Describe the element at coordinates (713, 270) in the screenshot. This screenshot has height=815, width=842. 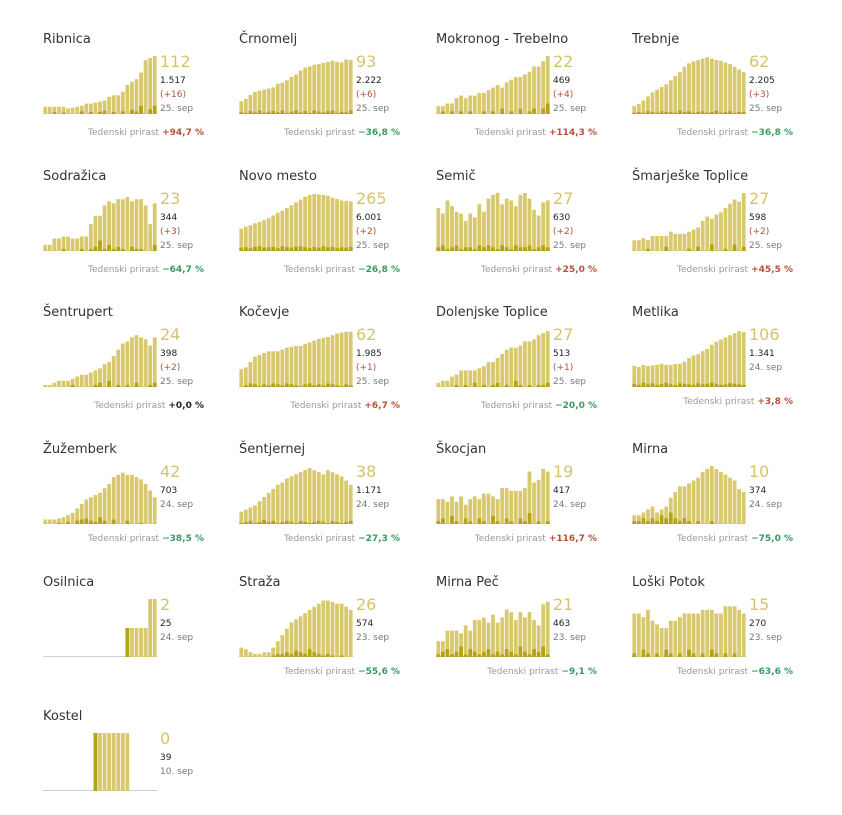
I see `weekly-growth-label: Tedenski prirast` at that location.